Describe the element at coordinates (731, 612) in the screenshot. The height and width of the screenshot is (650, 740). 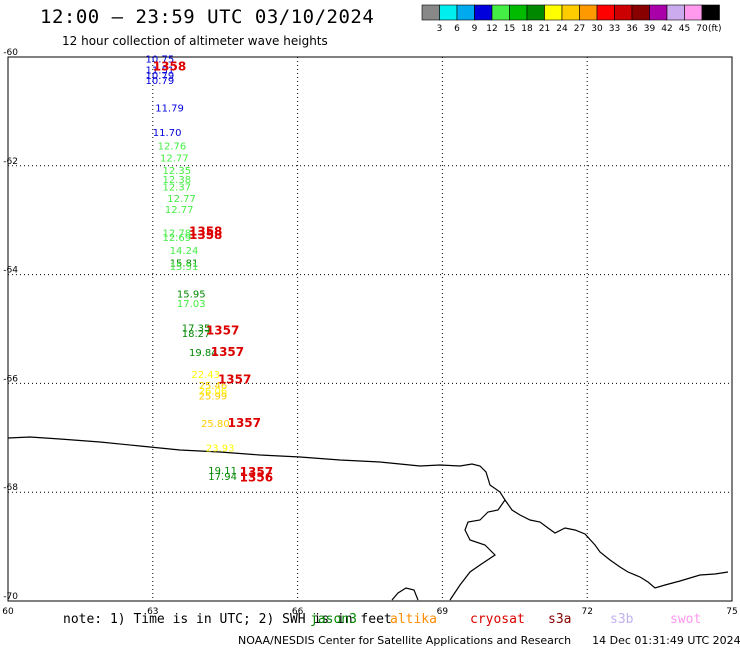
I see `x-tick-label: 75` at that location.